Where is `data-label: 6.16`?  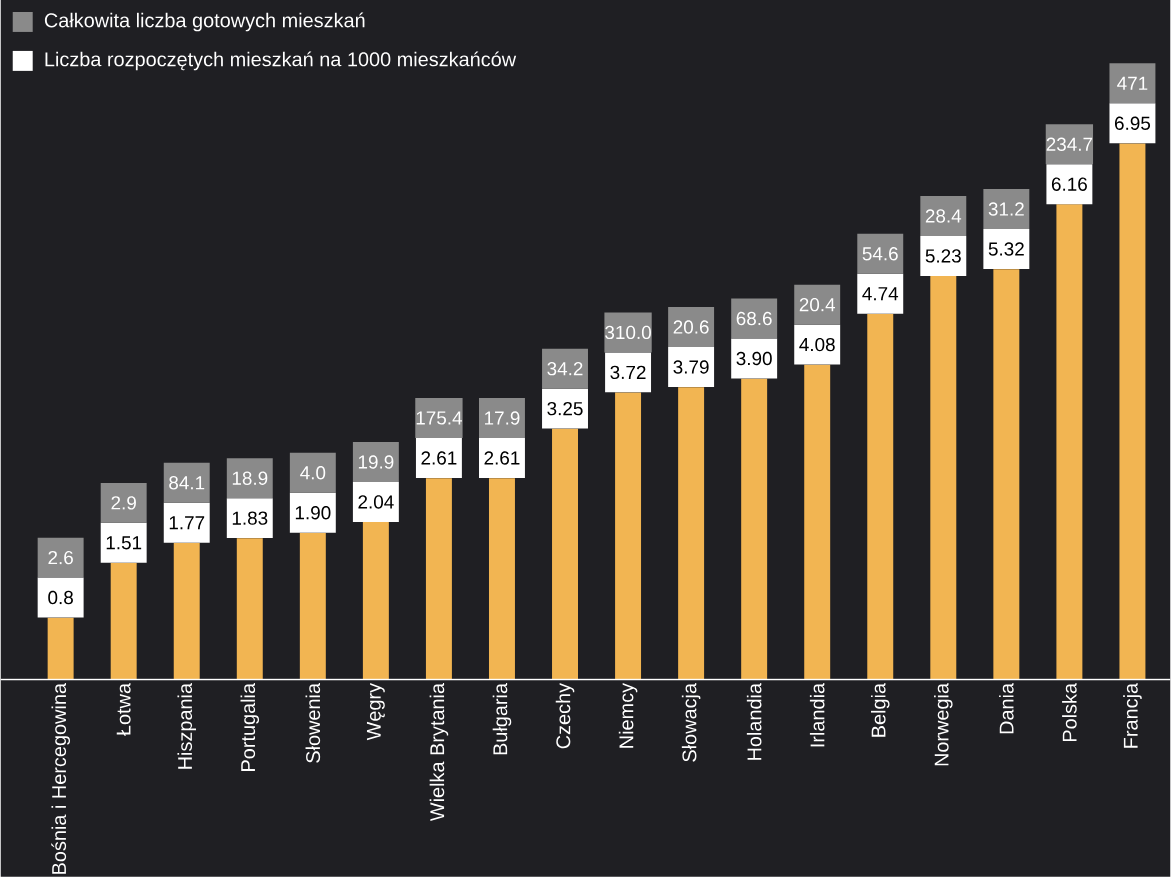
data-label: 6.16 is located at coordinates (1069, 184).